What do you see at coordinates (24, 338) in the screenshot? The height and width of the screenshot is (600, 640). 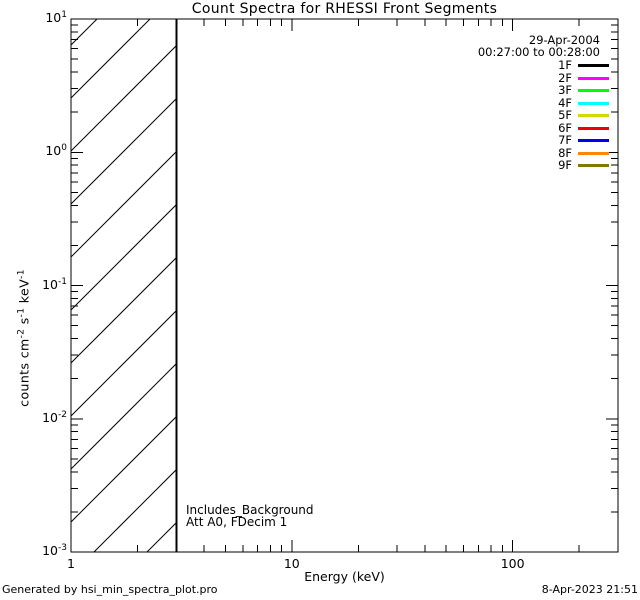 I see `y-axis-label: counts cm-2 s-1 keV-1` at bounding box center [24, 338].